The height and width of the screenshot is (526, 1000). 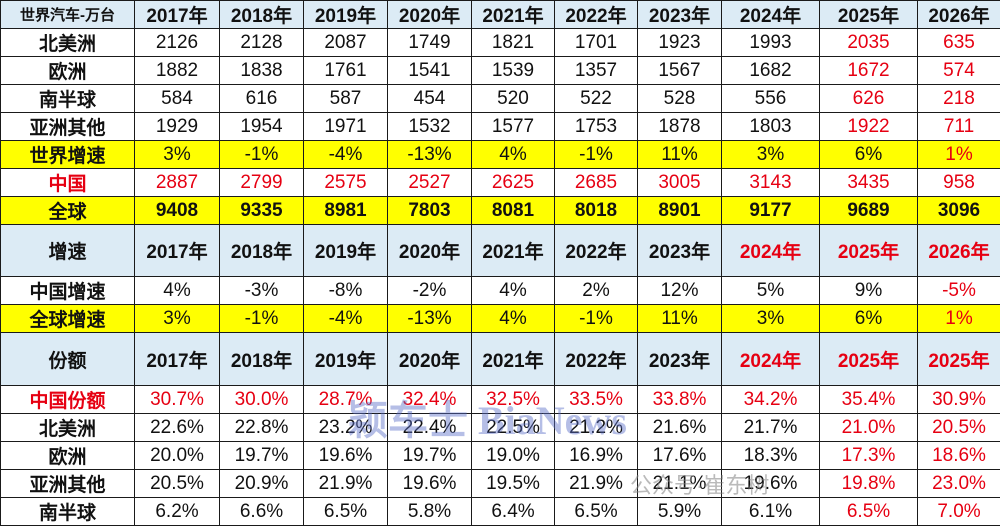 I want to click on growth-header-row-cell: 2025年, so click(x=869, y=251).